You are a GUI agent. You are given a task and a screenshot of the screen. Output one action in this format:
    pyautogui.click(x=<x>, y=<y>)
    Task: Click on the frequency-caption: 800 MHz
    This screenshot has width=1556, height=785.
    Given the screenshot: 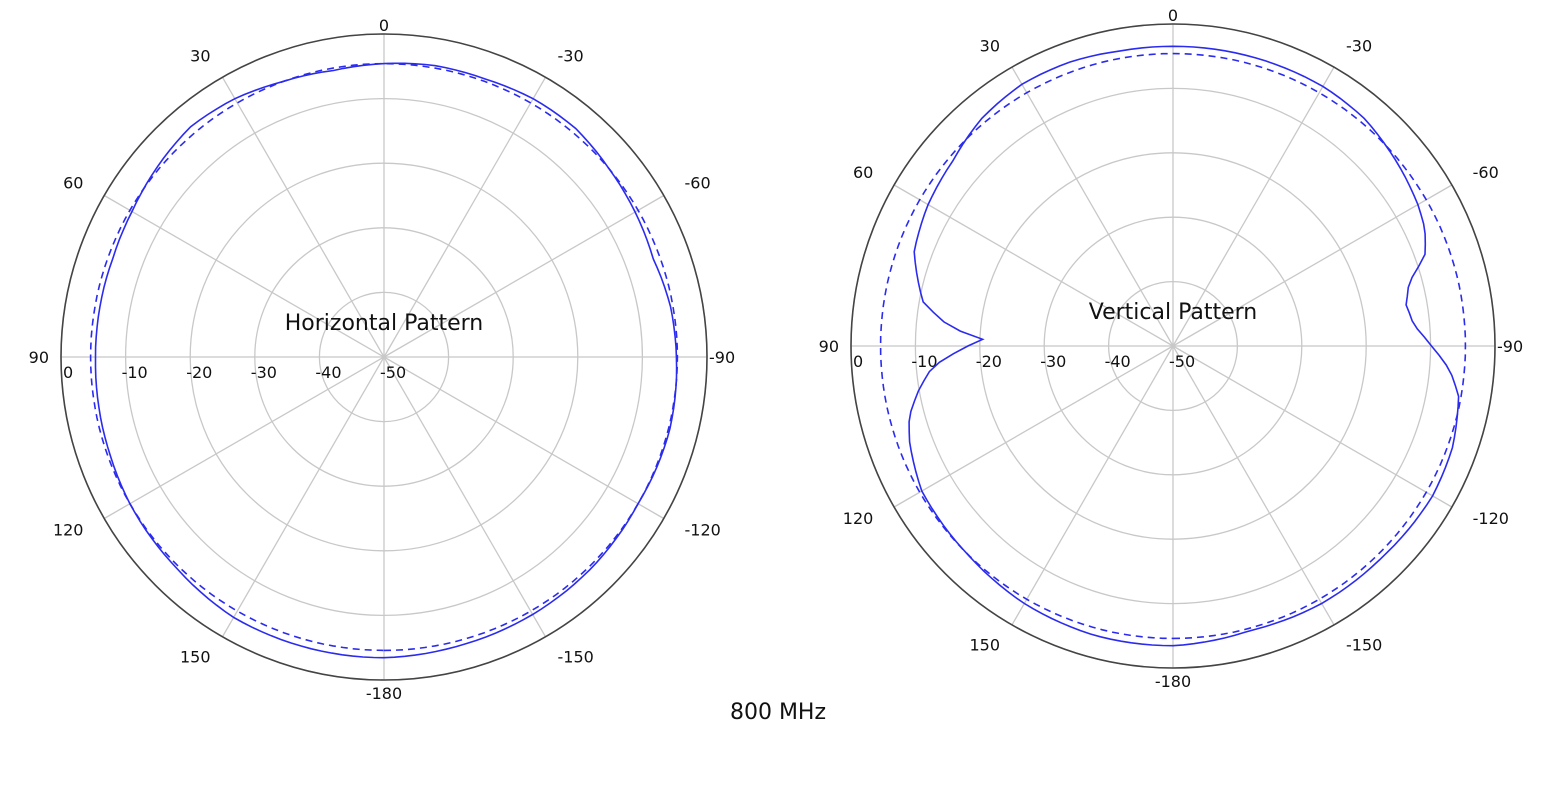 What is the action you would take?
    pyautogui.click(x=778, y=712)
    